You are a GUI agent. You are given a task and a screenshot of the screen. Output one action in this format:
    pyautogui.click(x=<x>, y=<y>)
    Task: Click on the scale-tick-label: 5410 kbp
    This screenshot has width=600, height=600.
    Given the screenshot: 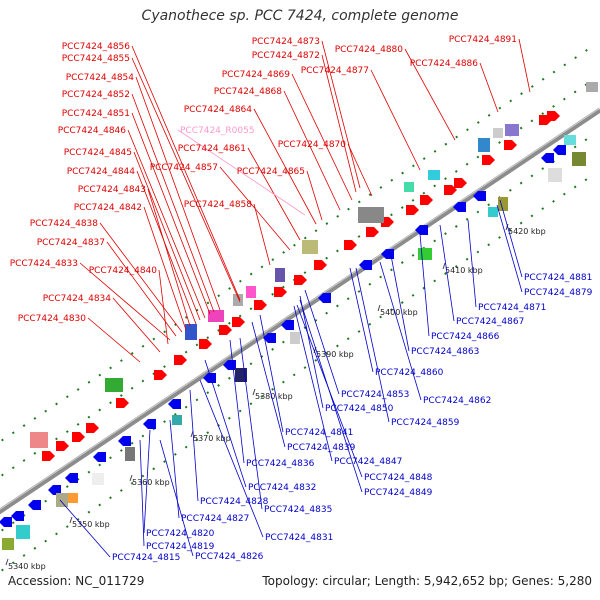 What is the action you would take?
    pyautogui.click(x=464, y=270)
    